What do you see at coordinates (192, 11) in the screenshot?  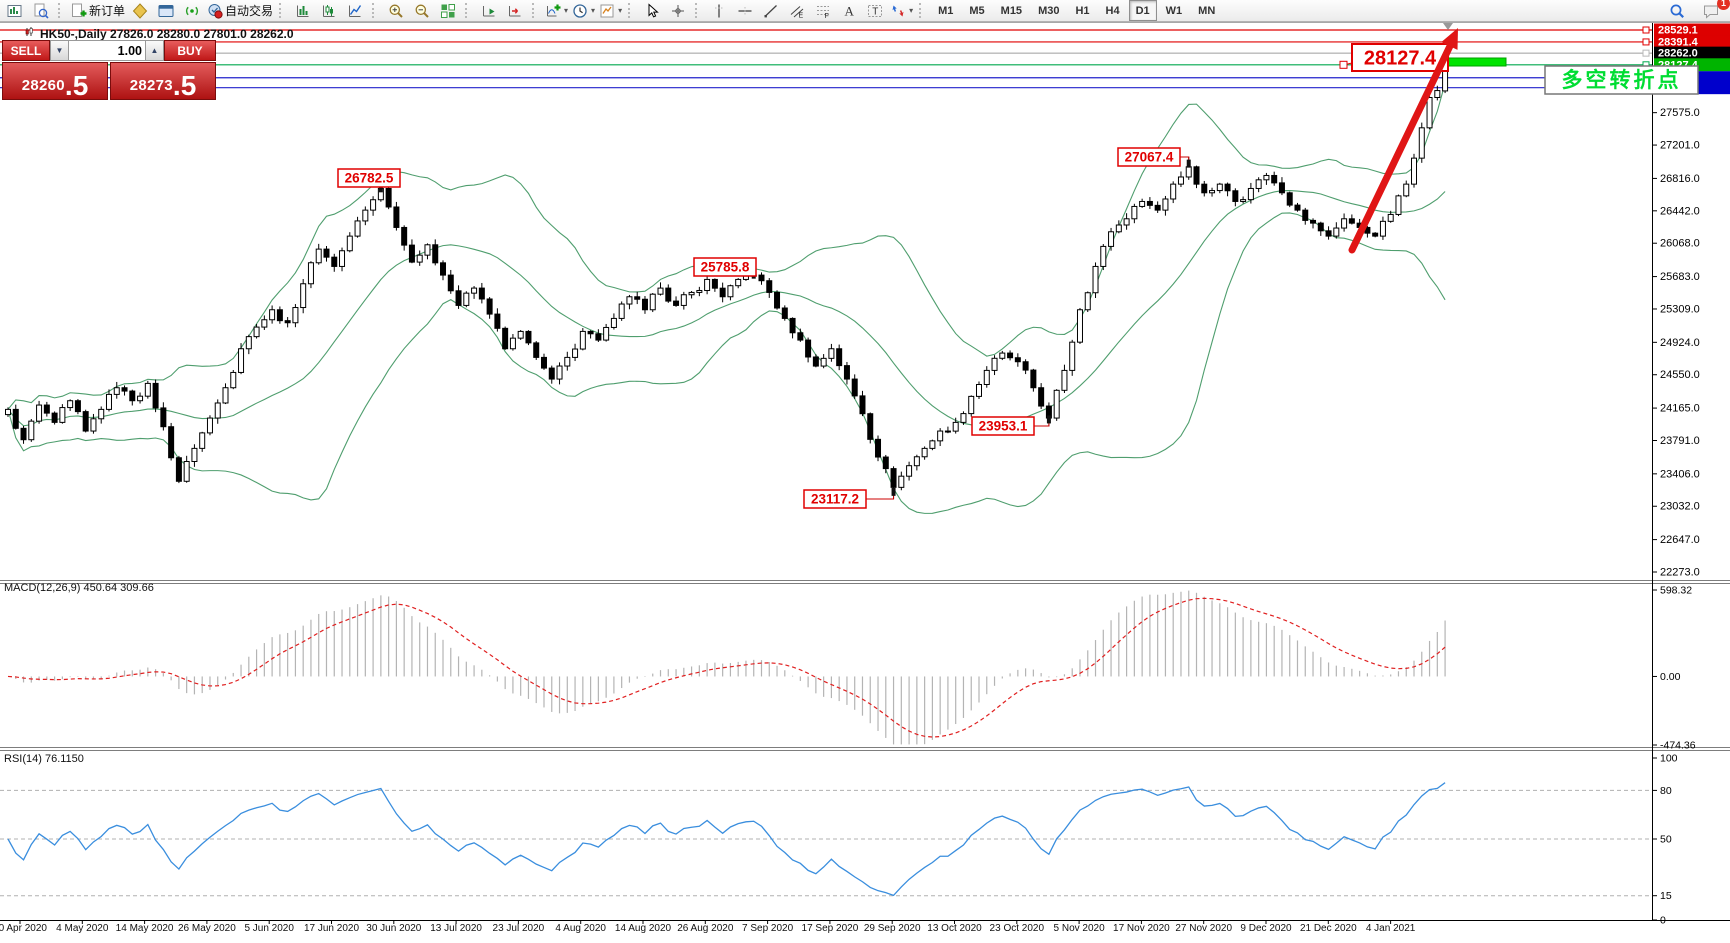 I see `signals-button` at bounding box center [192, 11].